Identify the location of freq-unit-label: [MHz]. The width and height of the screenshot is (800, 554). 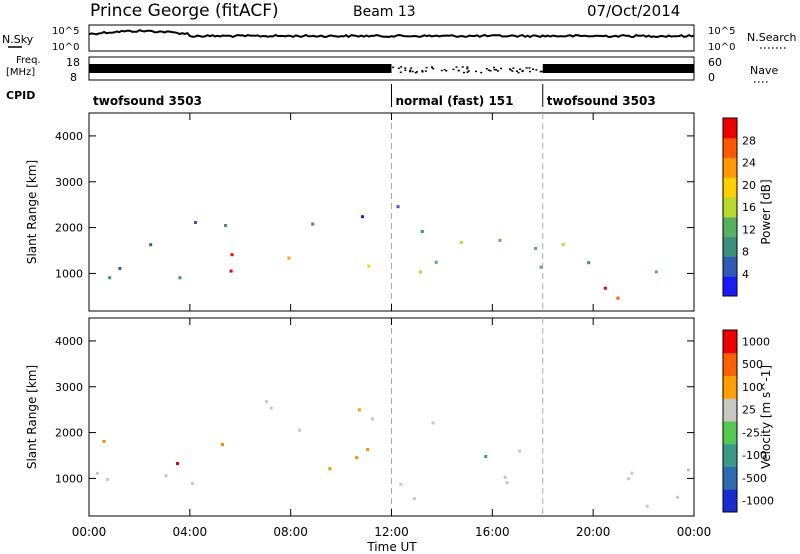
(20, 72).